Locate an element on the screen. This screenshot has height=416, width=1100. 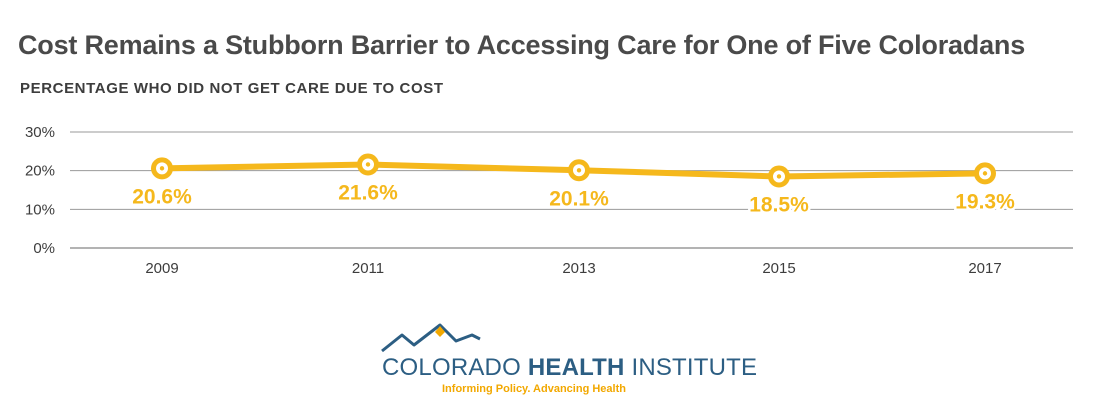
data-label: 21.6% is located at coordinates (368, 192).